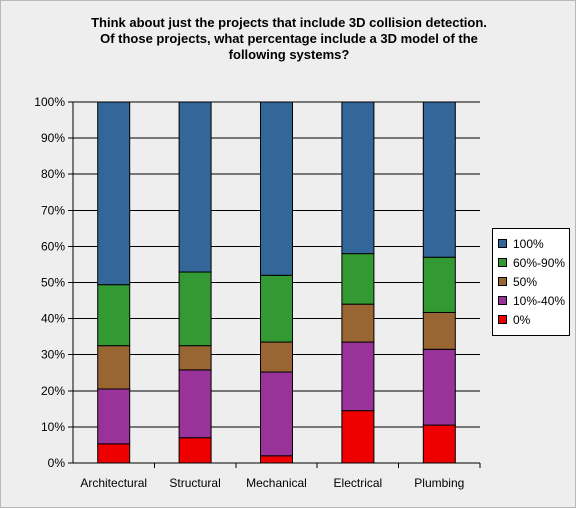  Describe the element at coordinates (533, 319) in the screenshot. I see `legend-item: 0%` at that location.